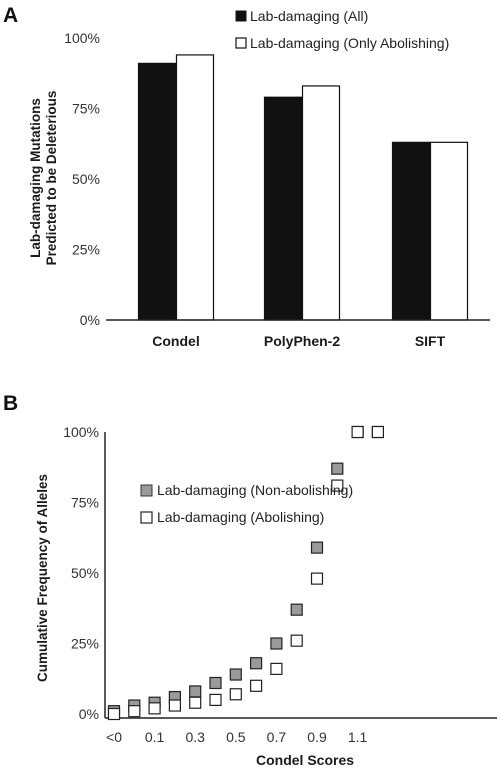 The height and width of the screenshot is (769, 501). What do you see at coordinates (86, 179) in the screenshot?
I see `panel-a-y-tick-50: 50%` at bounding box center [86, 179].